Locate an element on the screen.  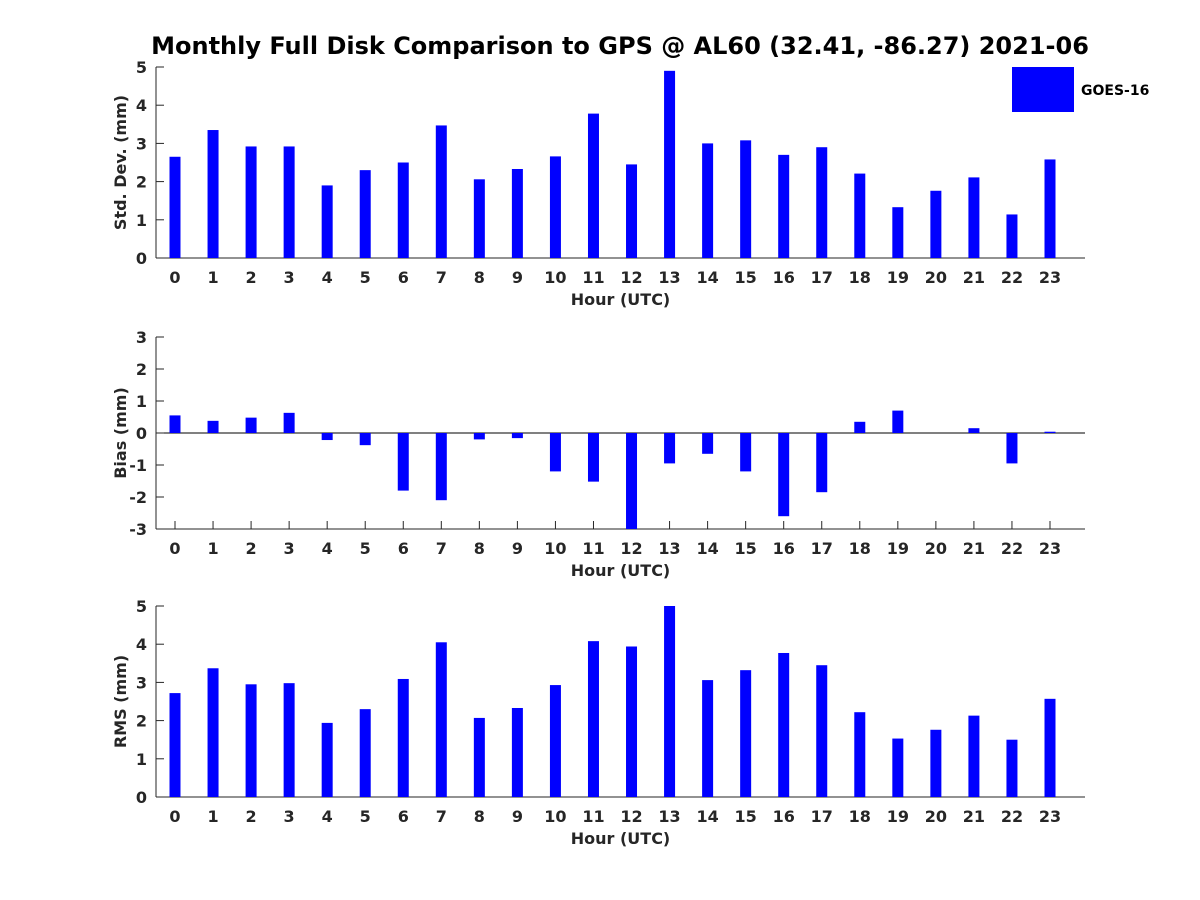
y-tick-label: -1 is located at coordinates (138, 465).